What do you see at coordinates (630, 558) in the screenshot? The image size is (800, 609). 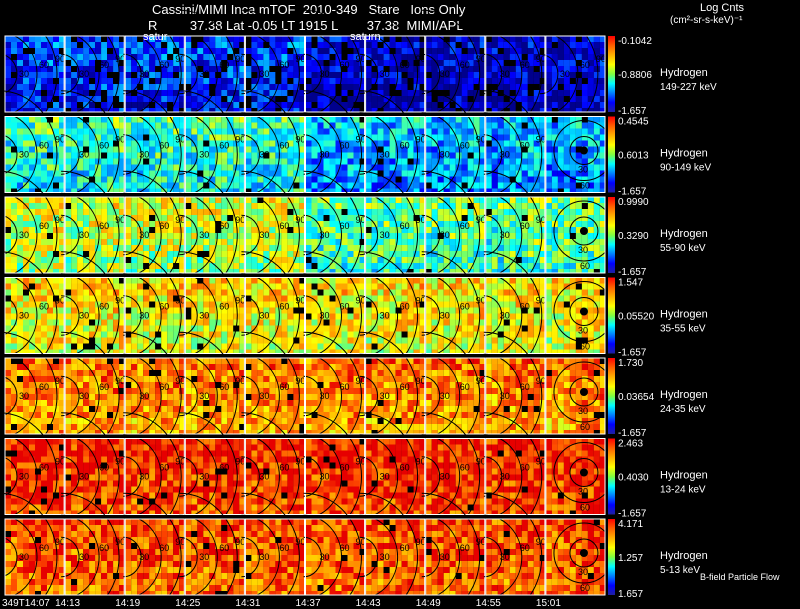 I see `colorbar-mid-label: 1.257` at bounding box center [630, 558].